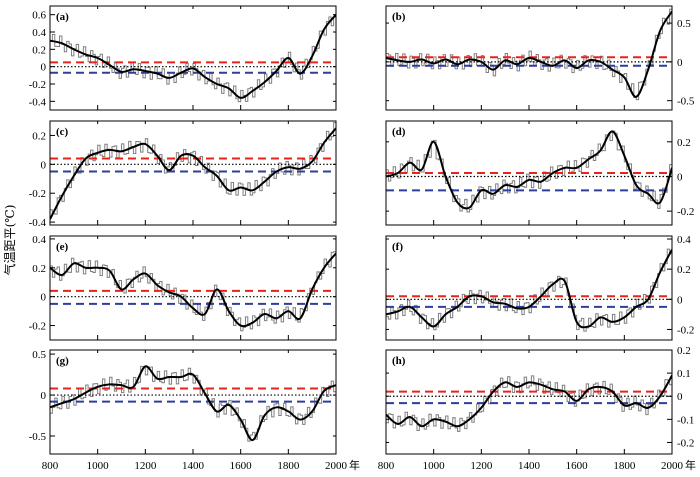 This screenshot has width=700, height=477. What do you see at coordinates (685, 420) in the screenshot?
I see `y-tick-label: -0.1` at bounding box center [685, 420].